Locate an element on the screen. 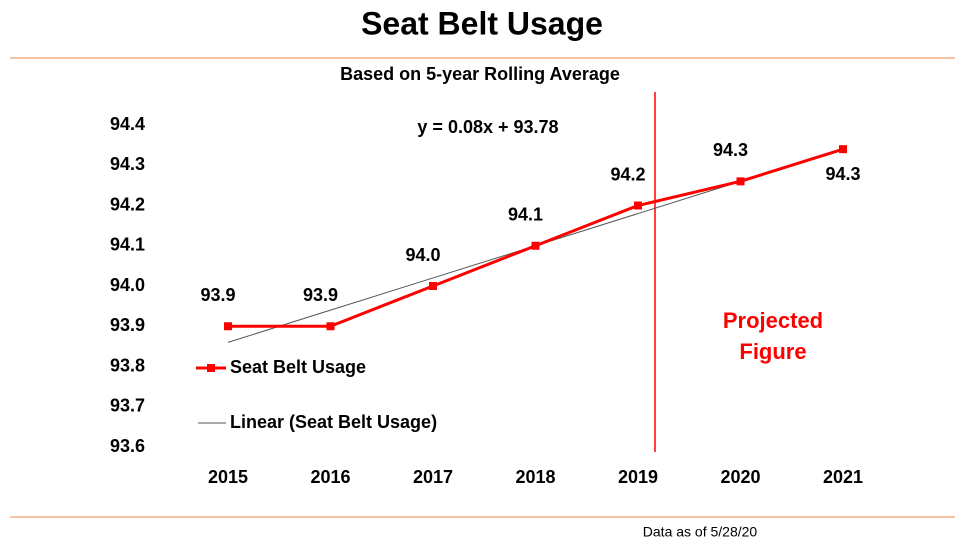 This screenshot has height=544, width=960. y-tick-label: 94.3 is located at coordinates (127, 164).